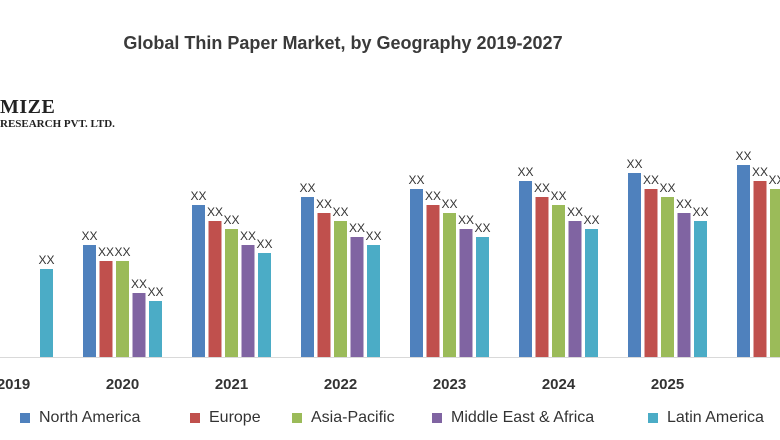  I want to click on bar-asia-pacific-2026, so click(775, 273).